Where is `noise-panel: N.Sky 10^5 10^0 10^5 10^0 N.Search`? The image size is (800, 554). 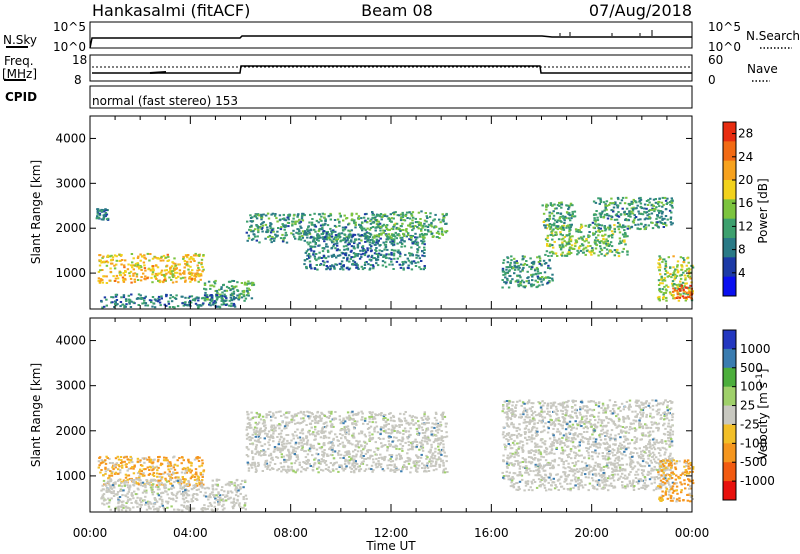 noise-panel: N.Sky 10^5 10^0 10^5 10^0 N.Search is located at coordinates (401, 37).